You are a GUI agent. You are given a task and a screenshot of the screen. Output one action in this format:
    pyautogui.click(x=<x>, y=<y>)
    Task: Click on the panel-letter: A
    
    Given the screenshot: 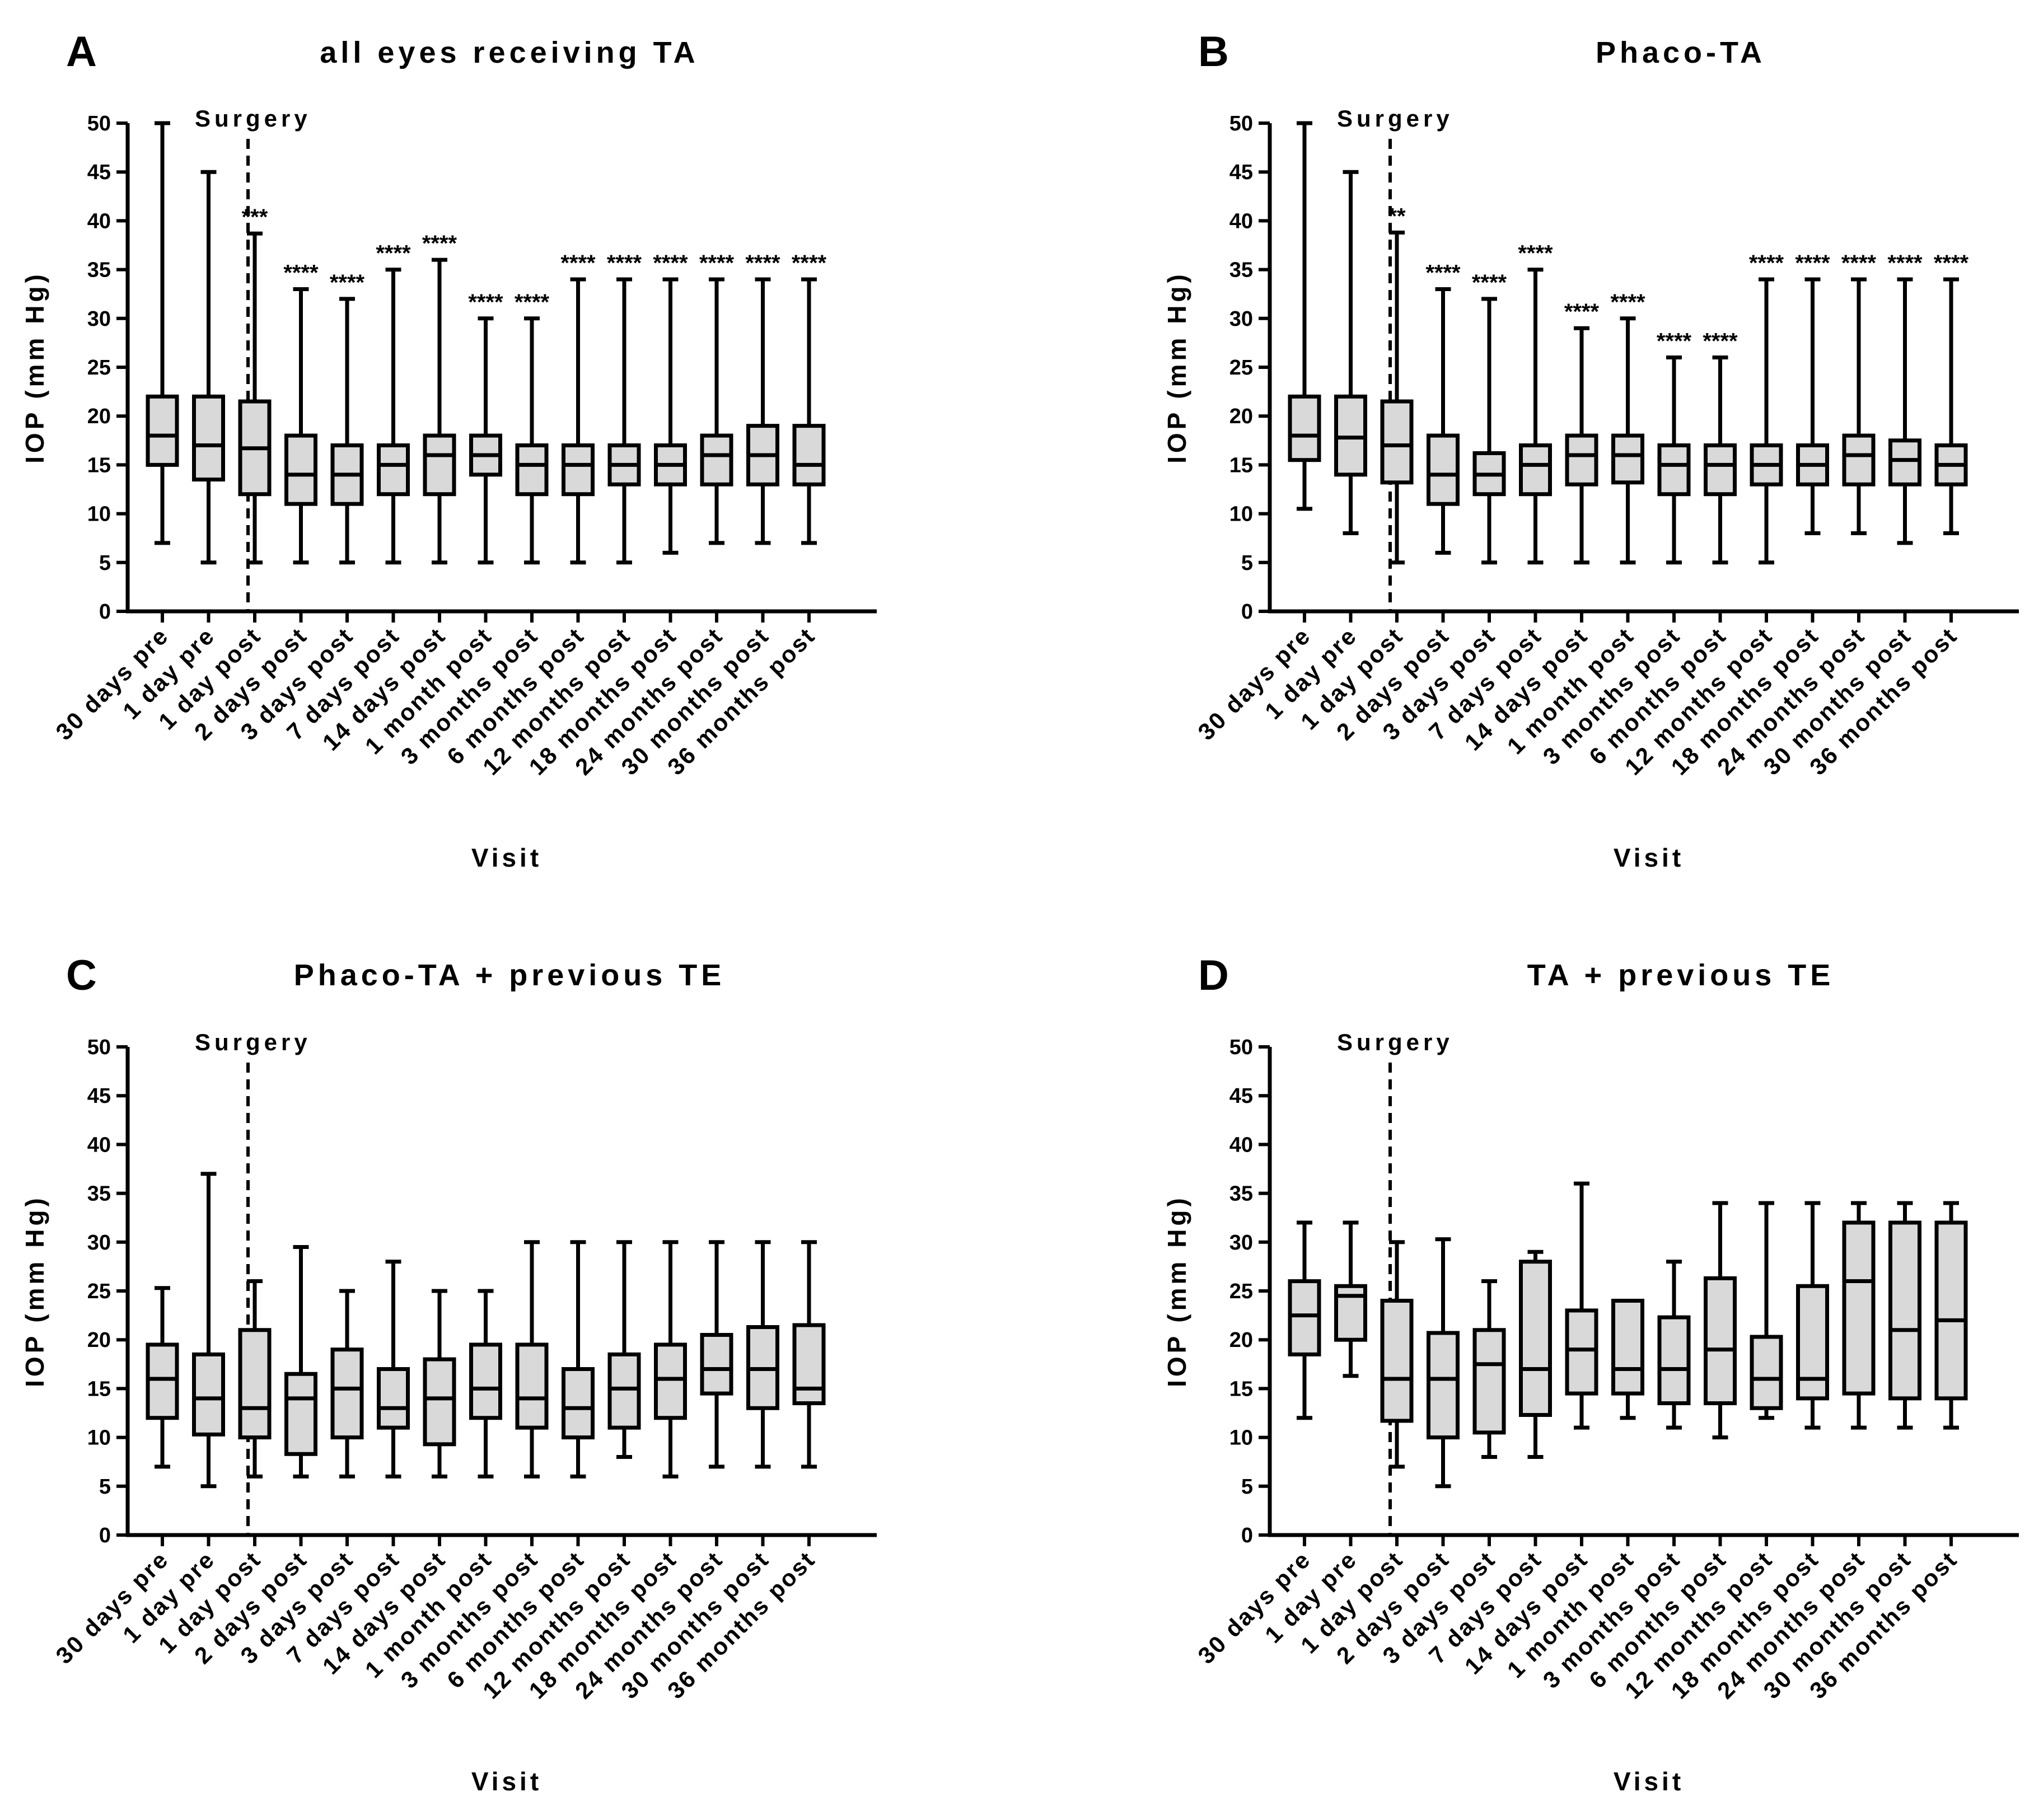 What is the action you would take?
    pyautogui.click(x=81, y=52)
    